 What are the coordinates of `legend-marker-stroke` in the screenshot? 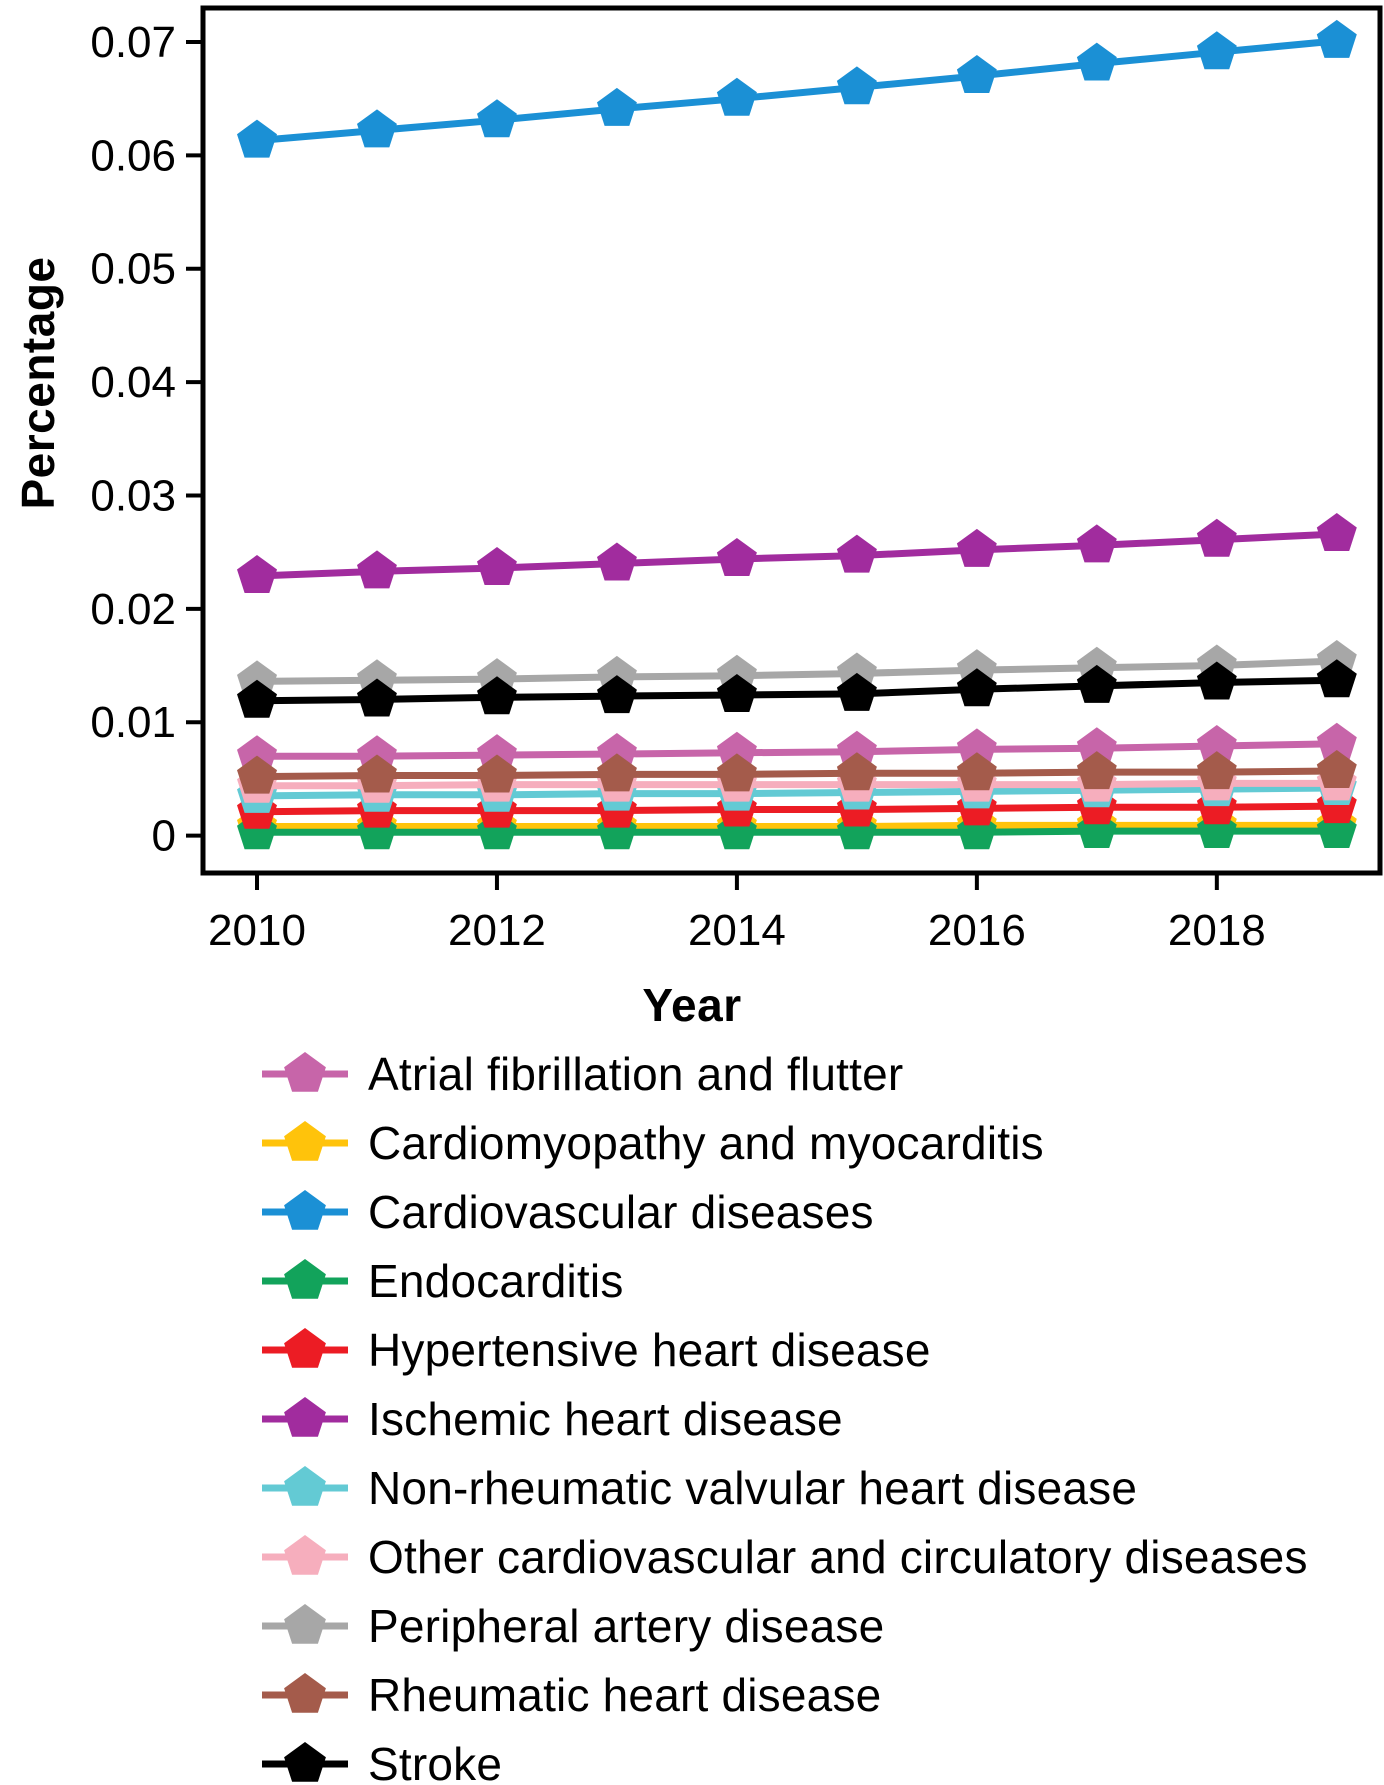 It's located at (305, 1761).